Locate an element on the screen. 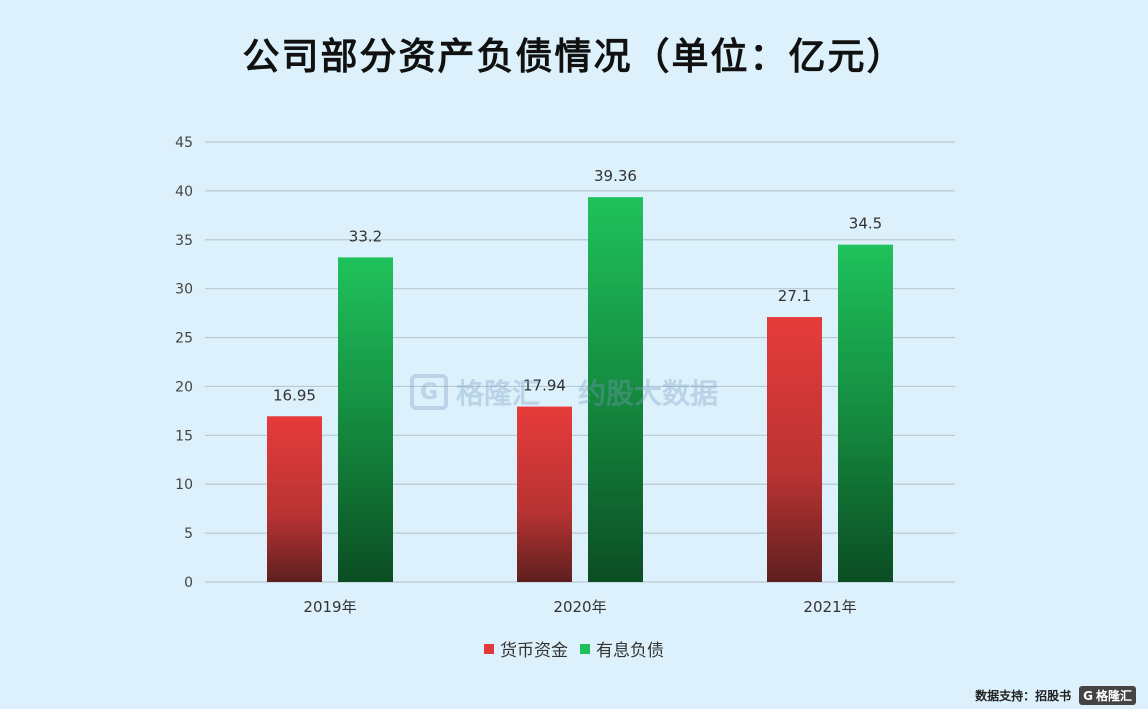  legend: 货币资金 有息负债 is located at coordinates (574, 648).